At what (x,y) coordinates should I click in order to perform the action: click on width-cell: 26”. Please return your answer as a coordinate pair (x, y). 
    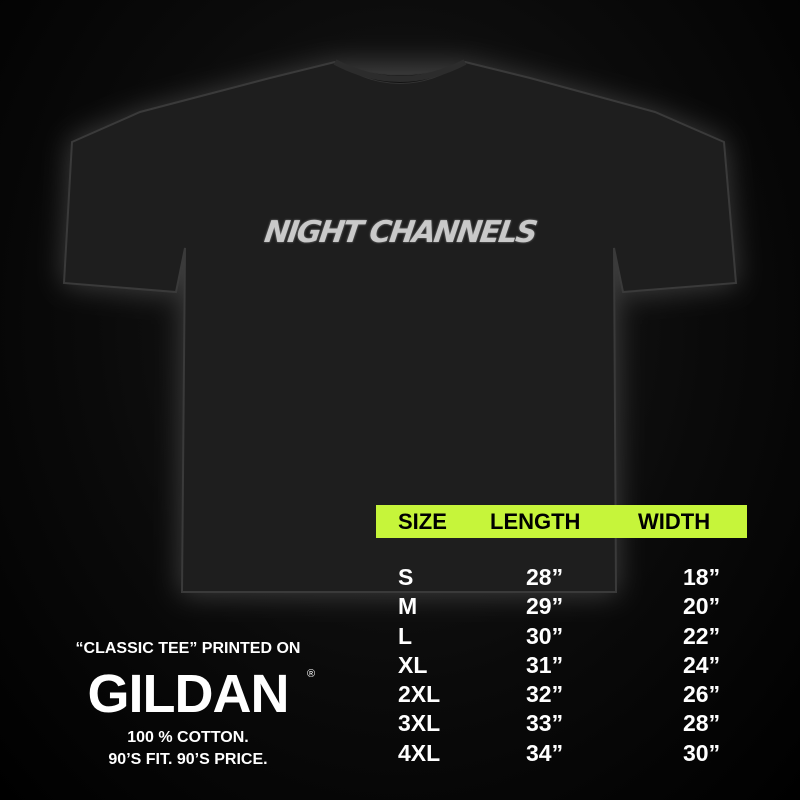
    Looking at the image, I should click on (702, 694).